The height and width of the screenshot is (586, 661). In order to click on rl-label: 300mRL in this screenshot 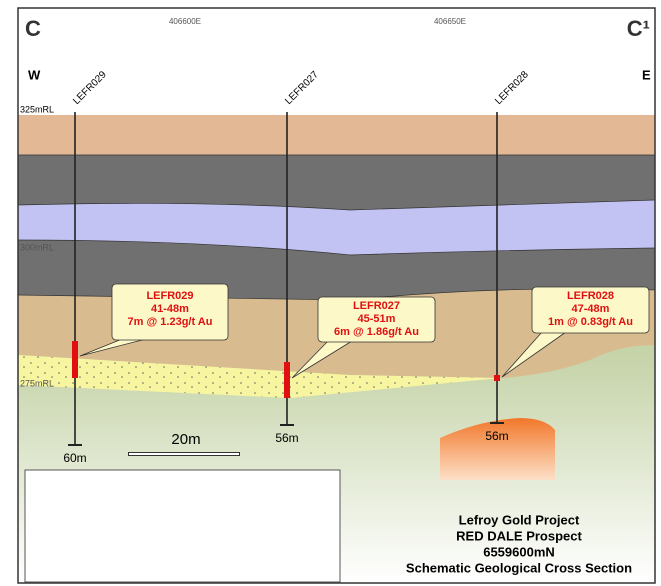, I will do `click(37, 247)`.